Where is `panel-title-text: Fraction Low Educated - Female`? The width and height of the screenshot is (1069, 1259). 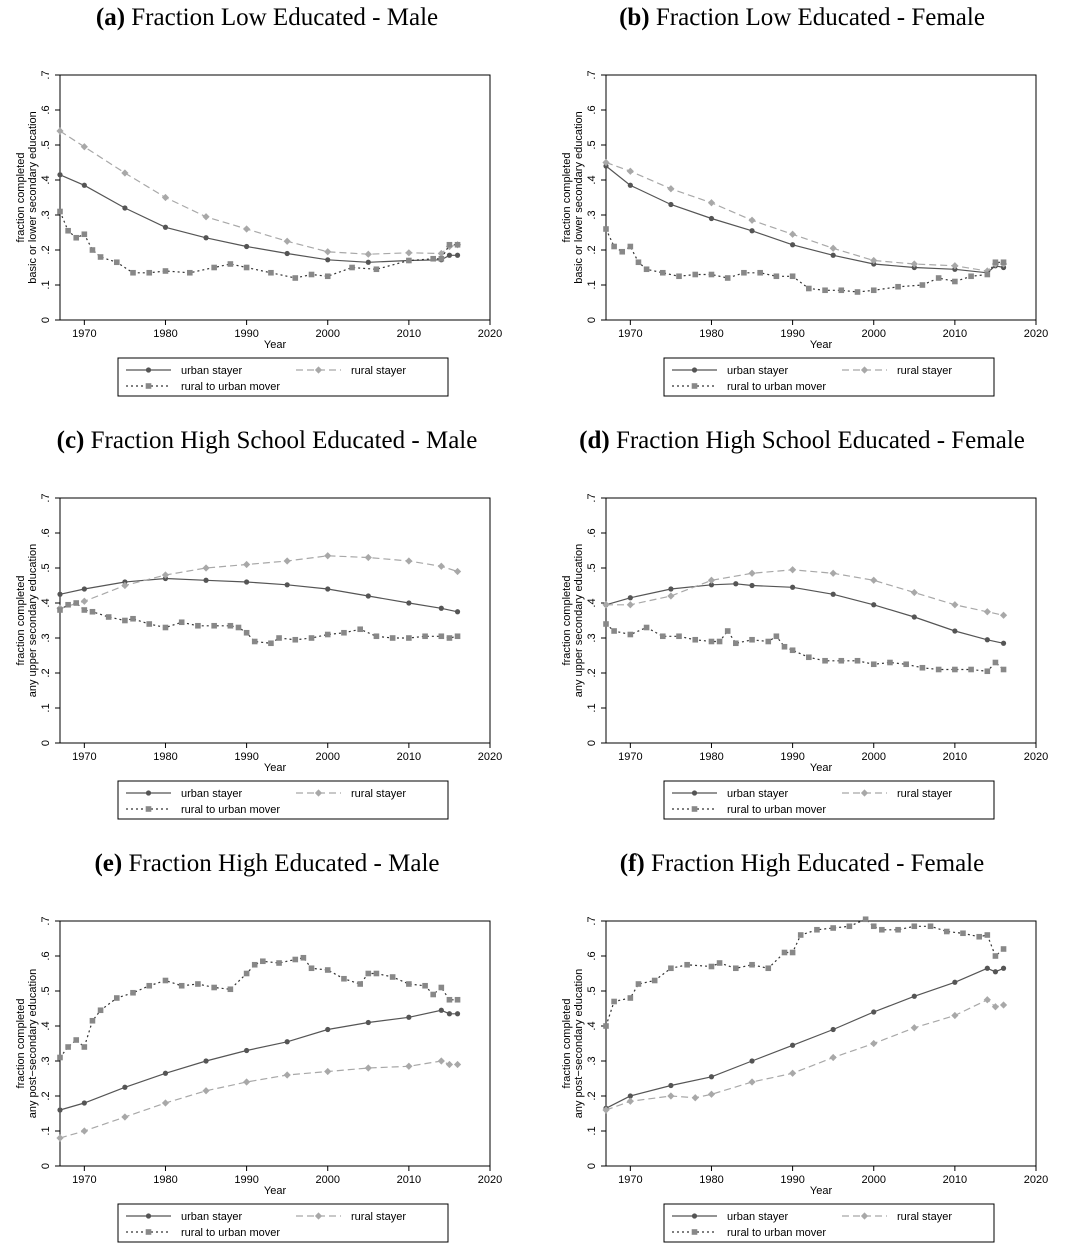
panel-title-text: Fraction Low Educated - Female is located at coordinates (820, 17).